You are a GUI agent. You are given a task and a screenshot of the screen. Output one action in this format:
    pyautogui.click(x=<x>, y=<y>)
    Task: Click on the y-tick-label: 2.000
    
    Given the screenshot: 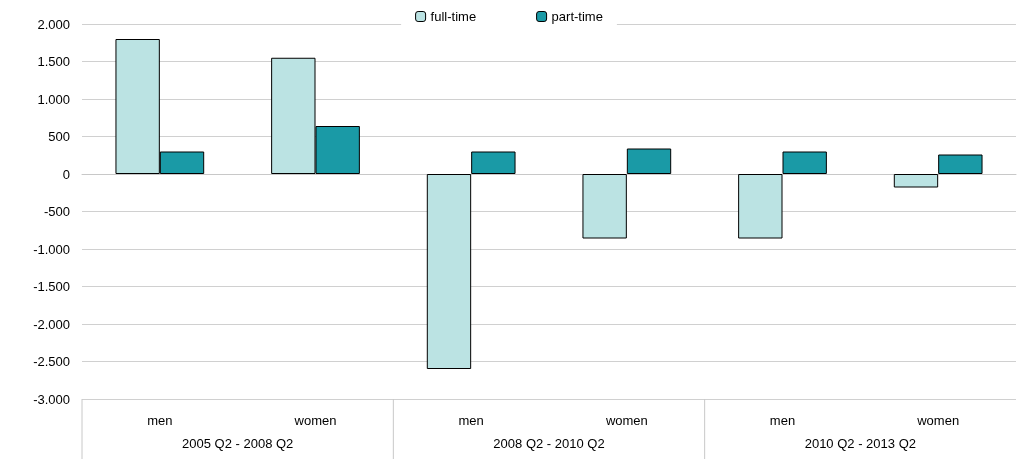 What is the action you would take?
    pyautogui.click(x=53, y=24)
    